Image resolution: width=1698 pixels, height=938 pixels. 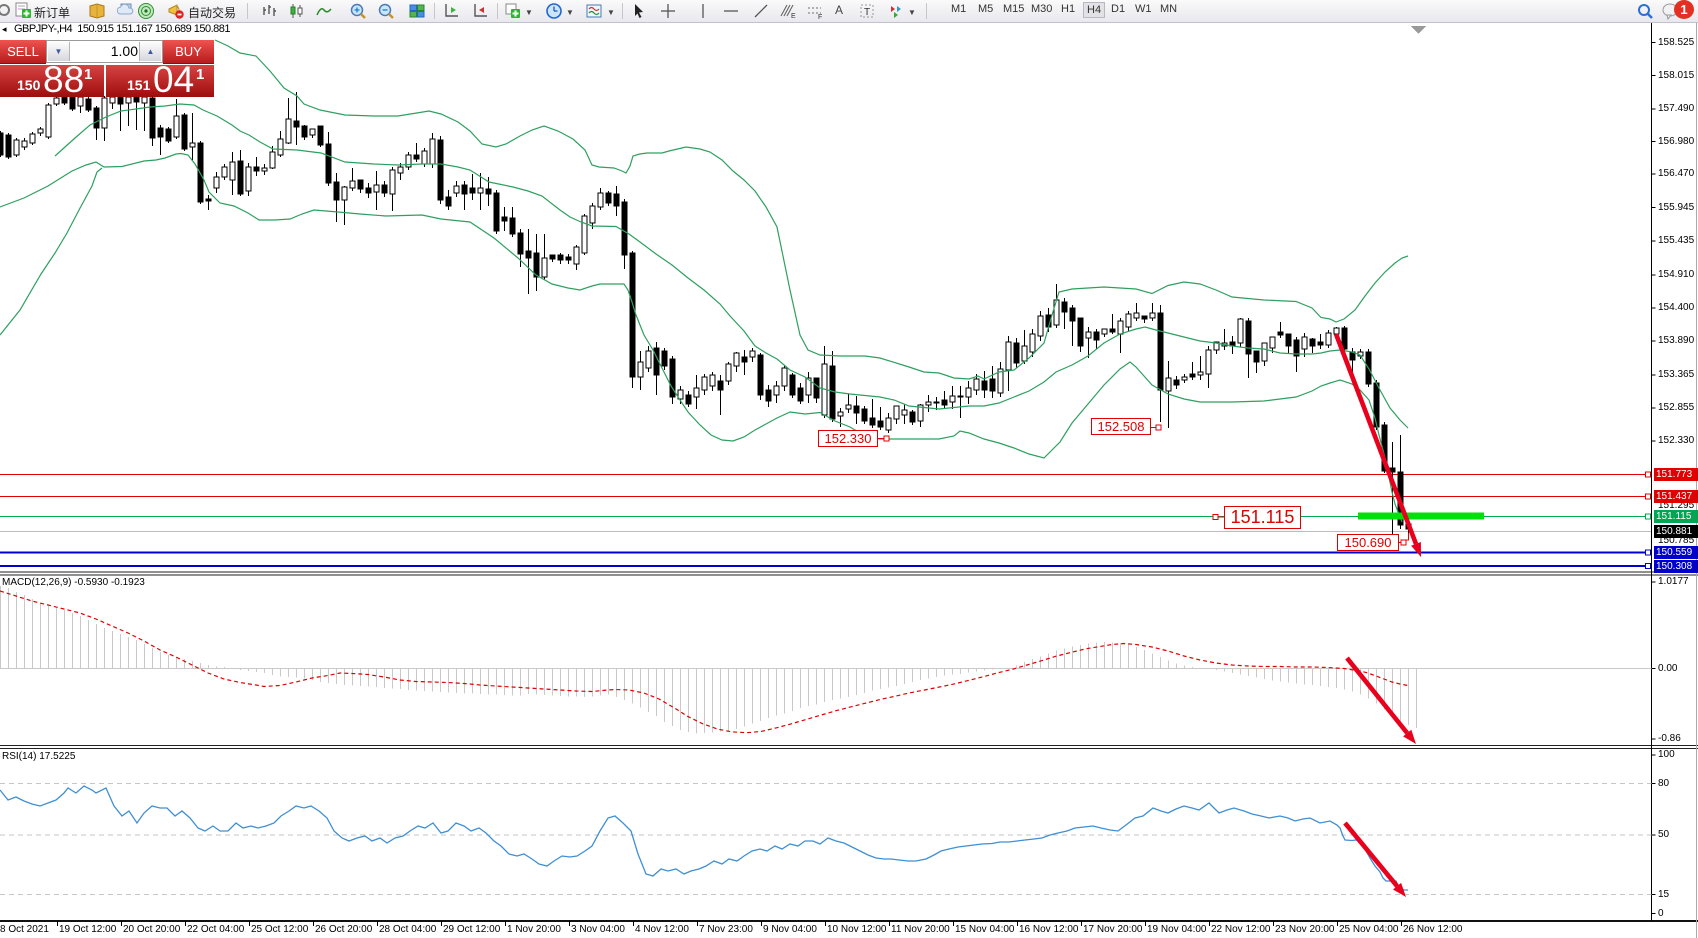 What do you see at coordinates (793, 16) in the screenshot?
I see `svg-text: E` at bounding box center [793, 16].